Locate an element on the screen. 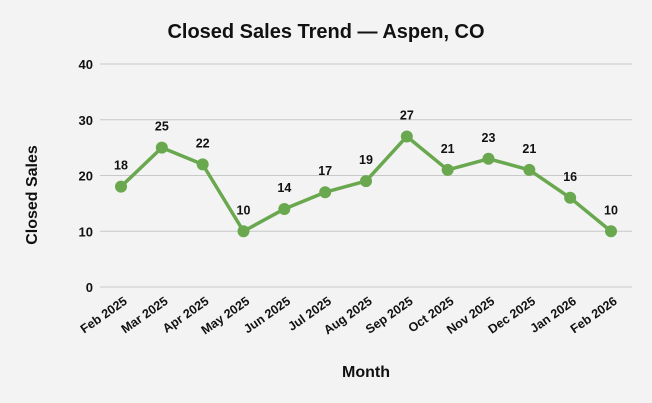  y-tick-label: 40 is located at coordinates (86, 64).